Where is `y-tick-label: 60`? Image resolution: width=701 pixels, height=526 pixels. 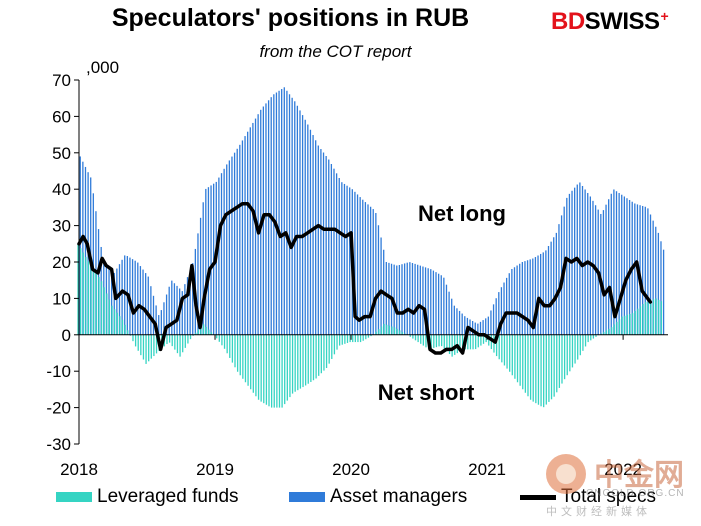
y-tick-label: 60 is located at coordinates (61, 116).